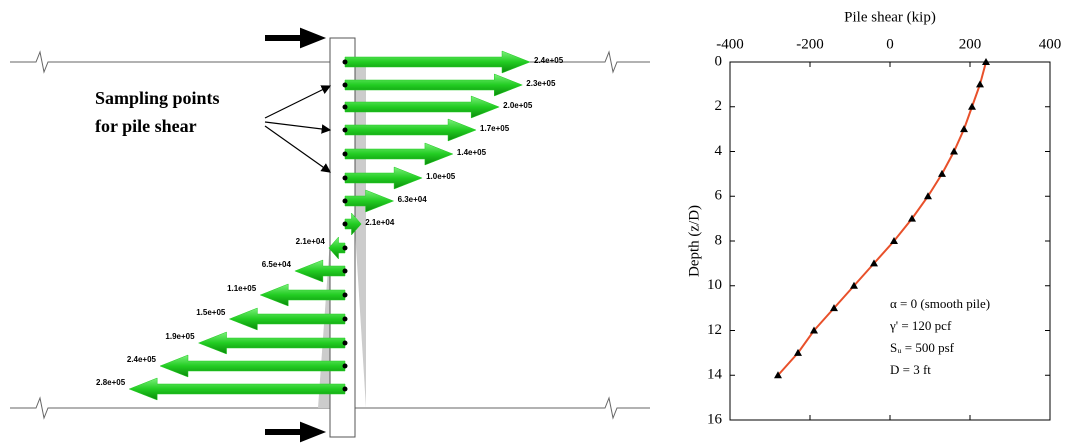  Describe the element at coordinates (714, 330) in the screenshot. I see `y-tick-label: 12` at that location.